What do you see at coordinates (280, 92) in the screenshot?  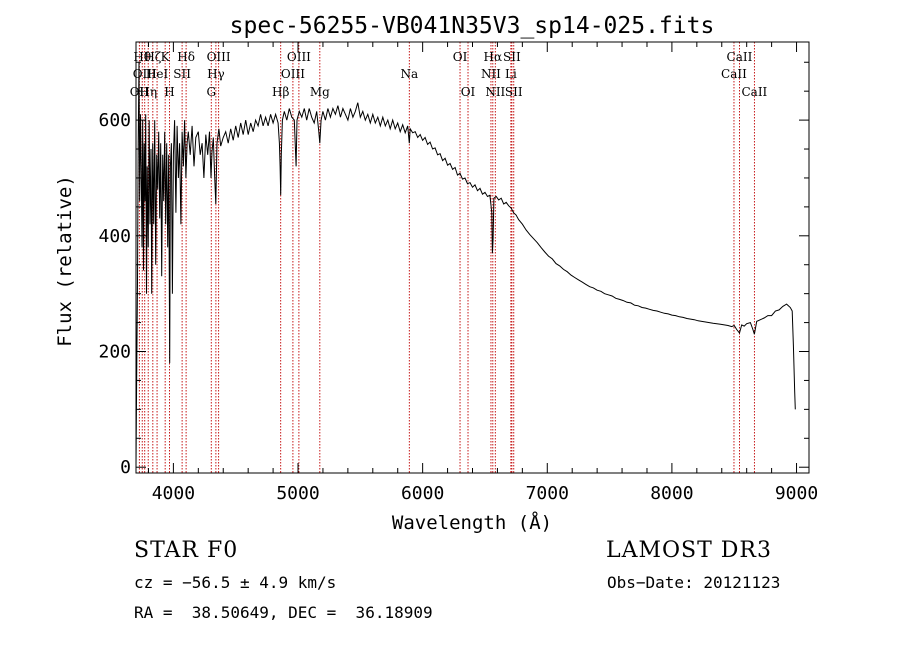 I see `line-label-4861: Hβ` at bounding box center [280, 92].